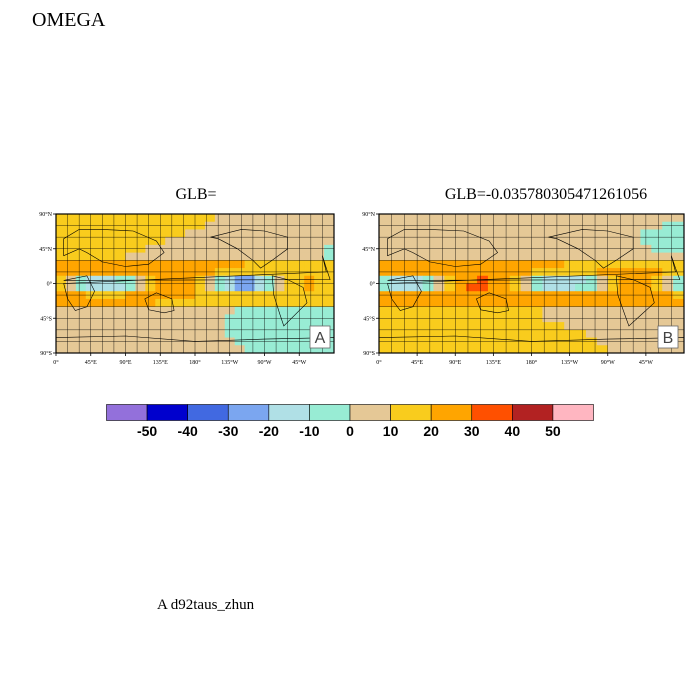 The width and height of the screenshot is (700, 700). Describe the element at coordinates (493, 362) in the screenshot. I see `panel-b-lon-tick-label: 135°E` at that location.